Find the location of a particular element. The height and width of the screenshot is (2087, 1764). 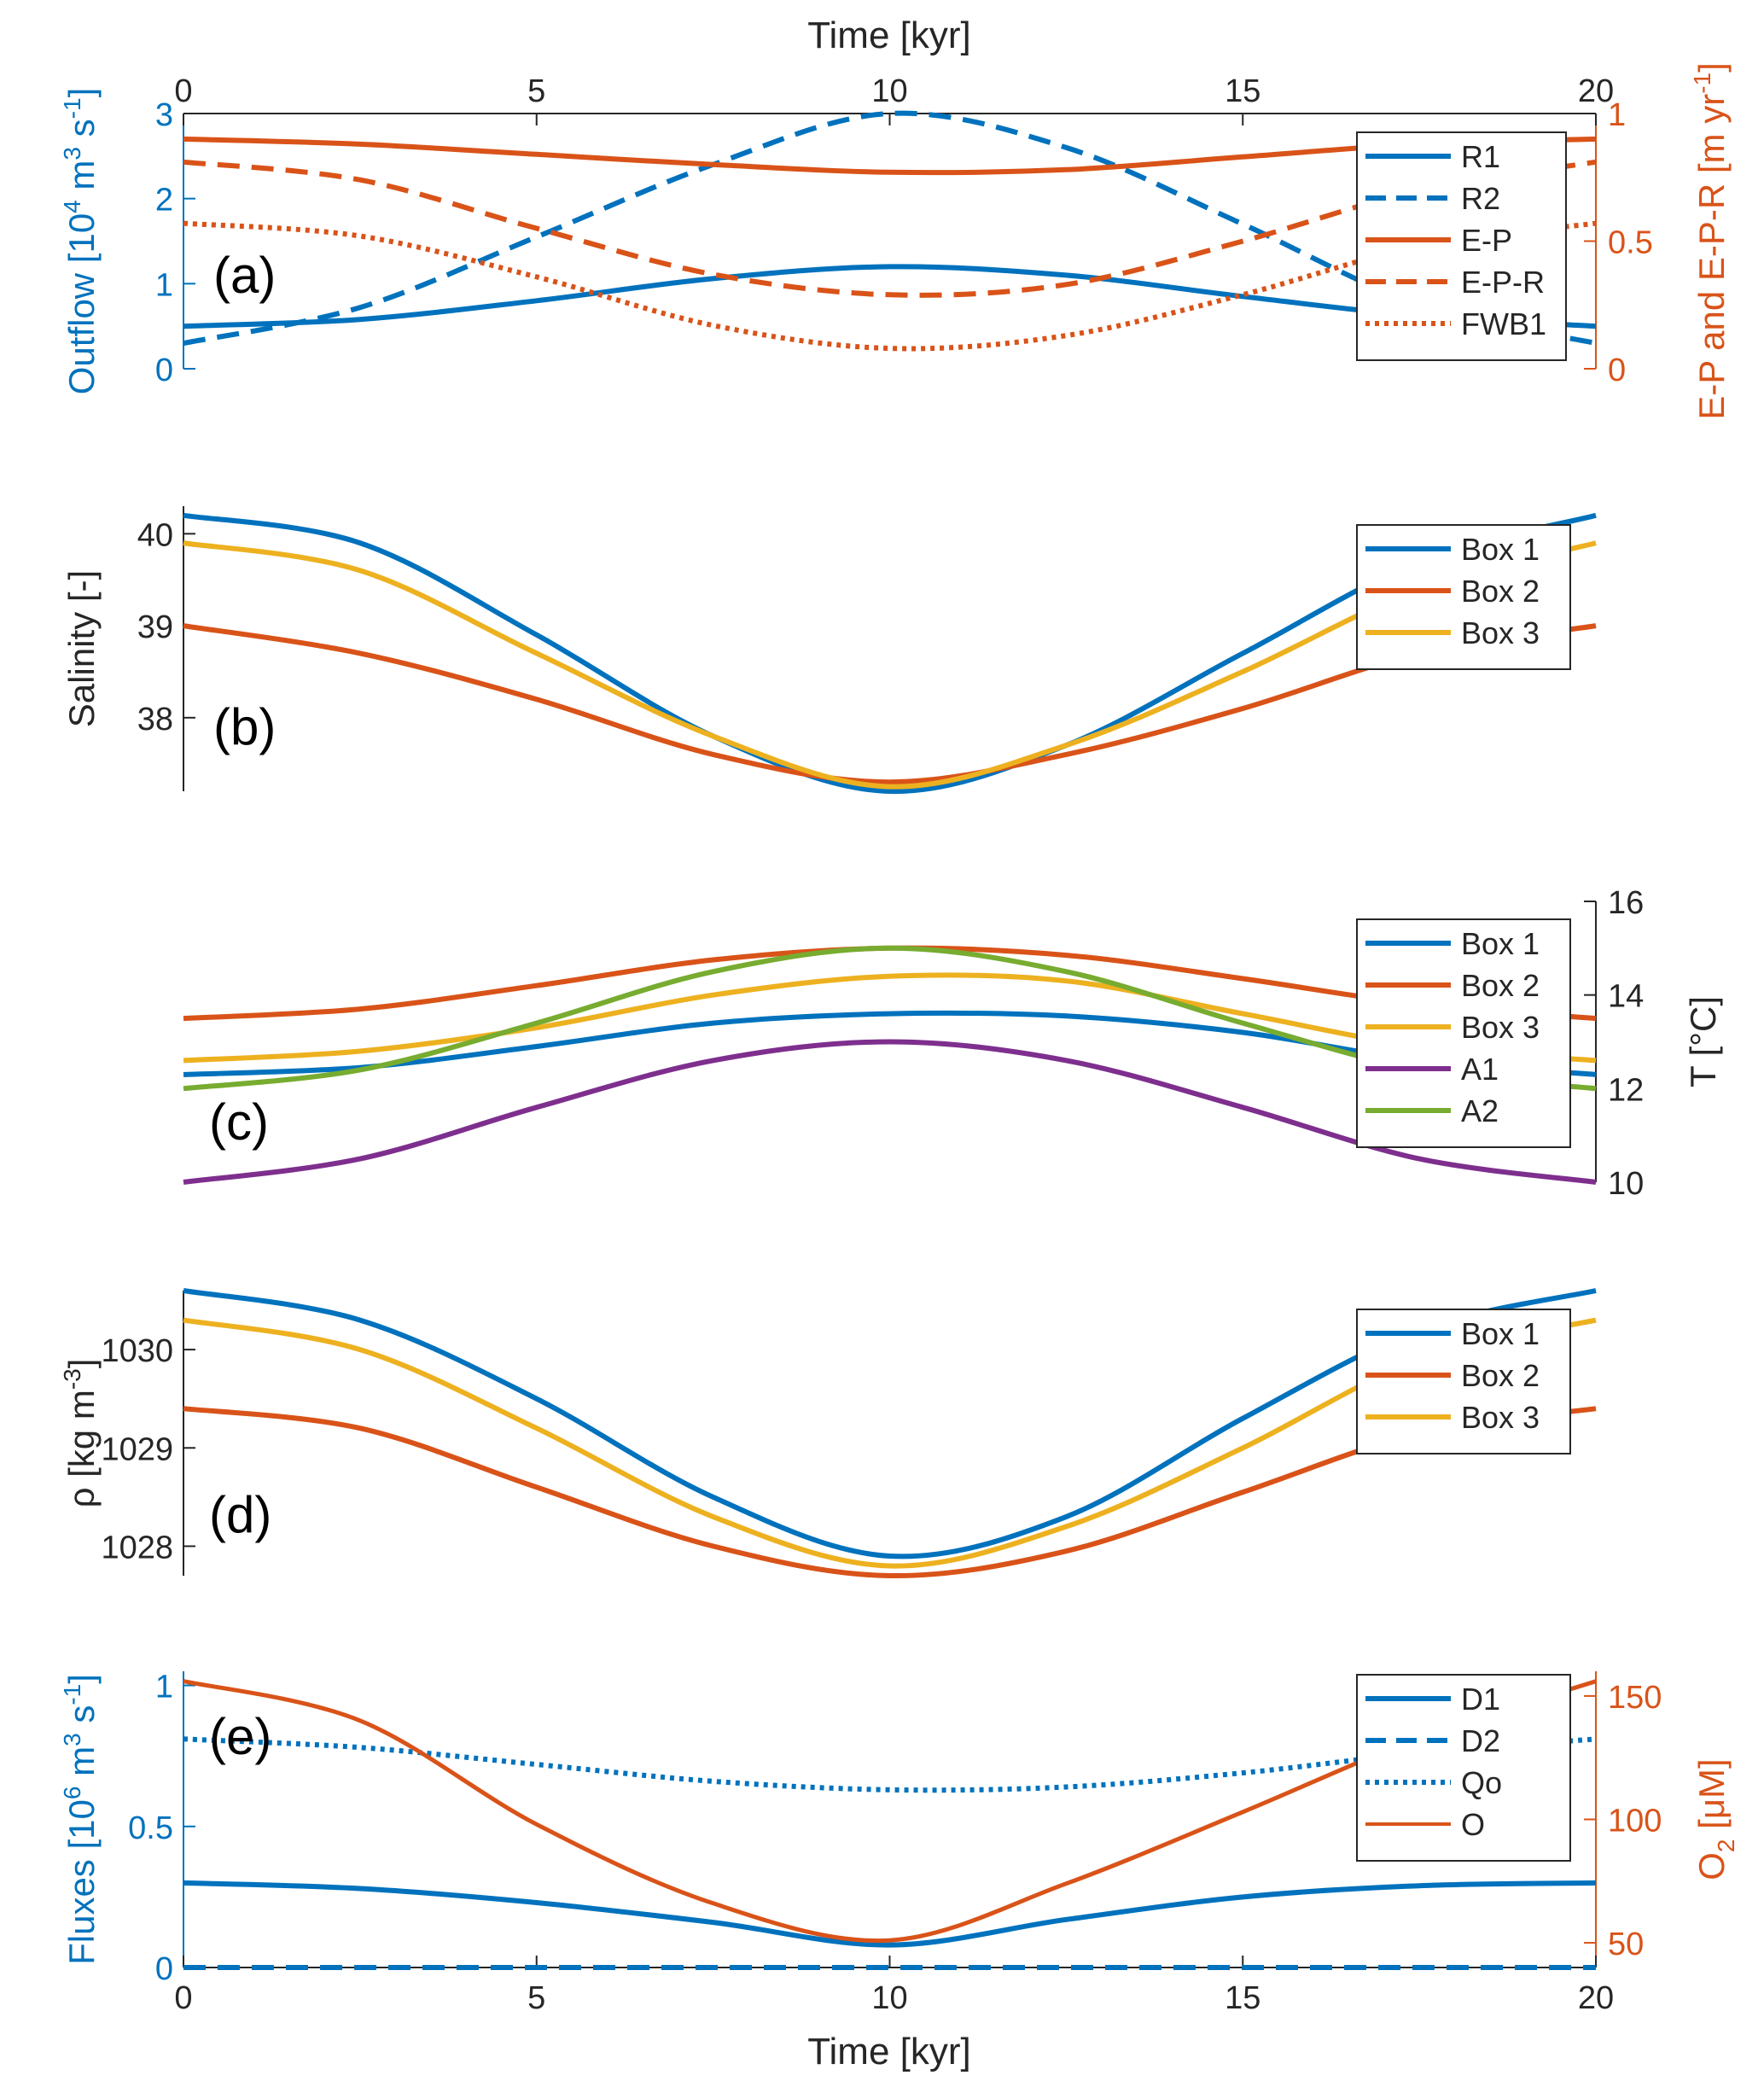

right-tick-label: 150 is located at coordinates (1635, 1698).